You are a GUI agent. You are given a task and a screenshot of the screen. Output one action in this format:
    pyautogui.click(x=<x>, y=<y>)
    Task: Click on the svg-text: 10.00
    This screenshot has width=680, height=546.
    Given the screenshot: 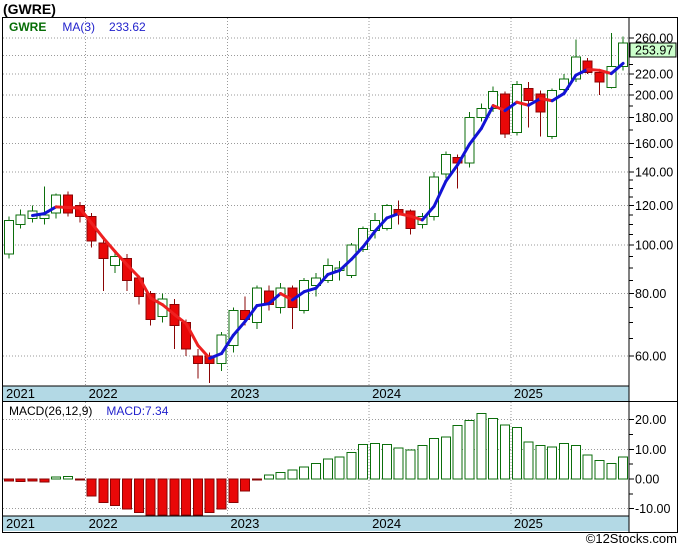 What is the action you would take?
    pyautogui.click(x=650, y=450)
    